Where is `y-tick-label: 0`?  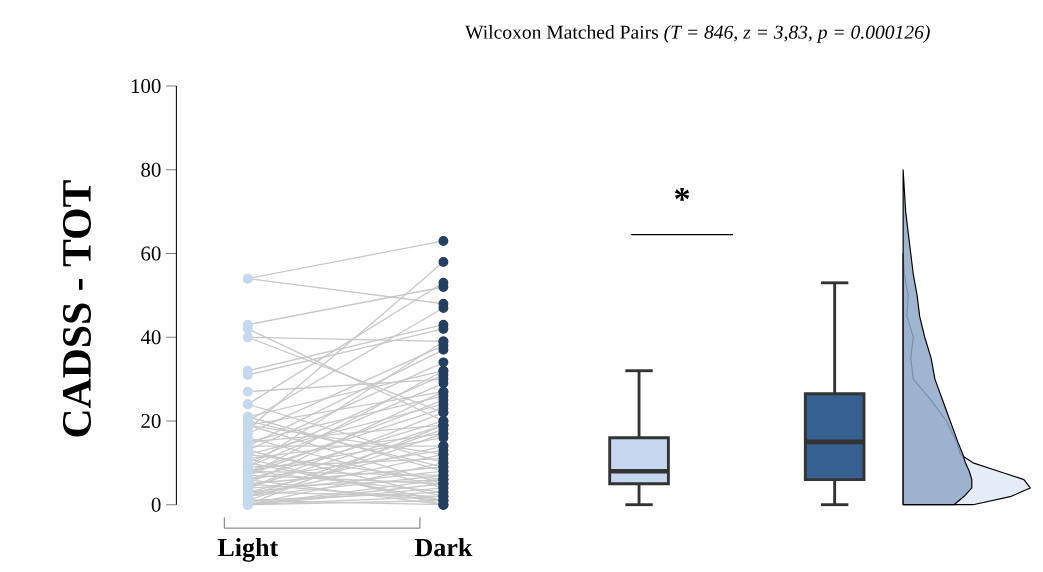 y-tick-label: 0 is located at coordinates (156, 504).